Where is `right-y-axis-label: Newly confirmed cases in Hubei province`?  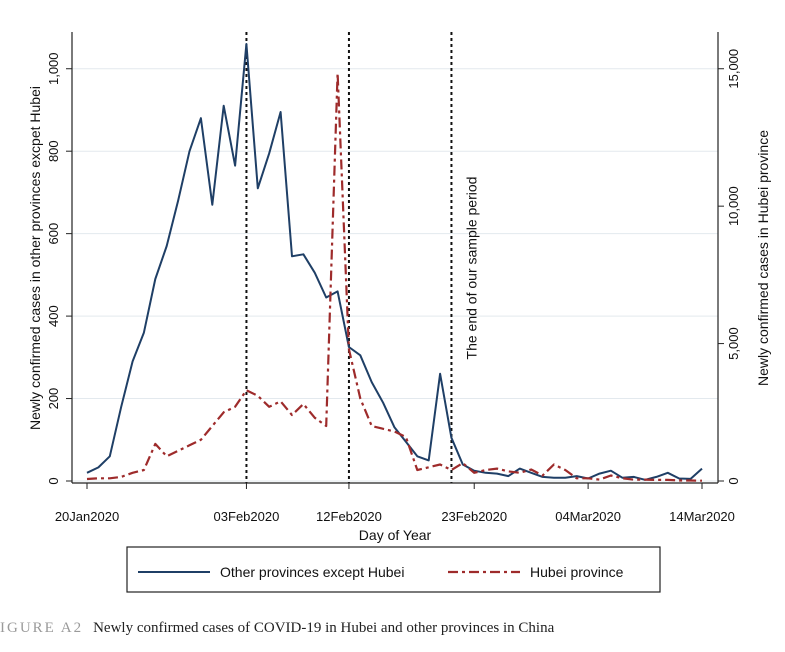
right-y-axis-label: Newly confirmed cases in Hubei province is located at coordinates (763, 258).